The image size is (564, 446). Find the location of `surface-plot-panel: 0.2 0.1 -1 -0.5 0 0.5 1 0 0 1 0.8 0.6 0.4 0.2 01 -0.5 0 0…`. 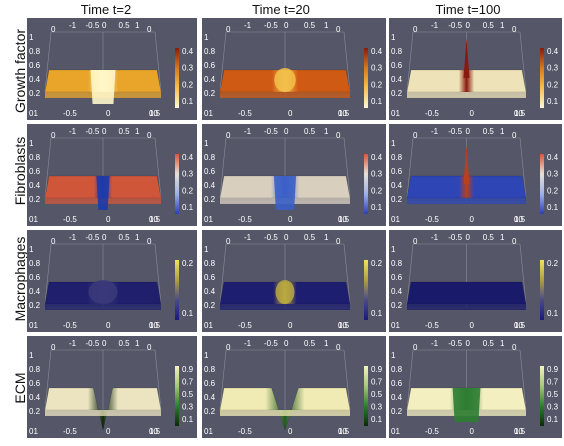

surface-plot-panel: 0.2 0.1 -1 -0.5 0 0.5 1 0 0 1 0.8 0.6 0.4 0.2 01 -0.5 0 0… is located at coordinates (294, 281).